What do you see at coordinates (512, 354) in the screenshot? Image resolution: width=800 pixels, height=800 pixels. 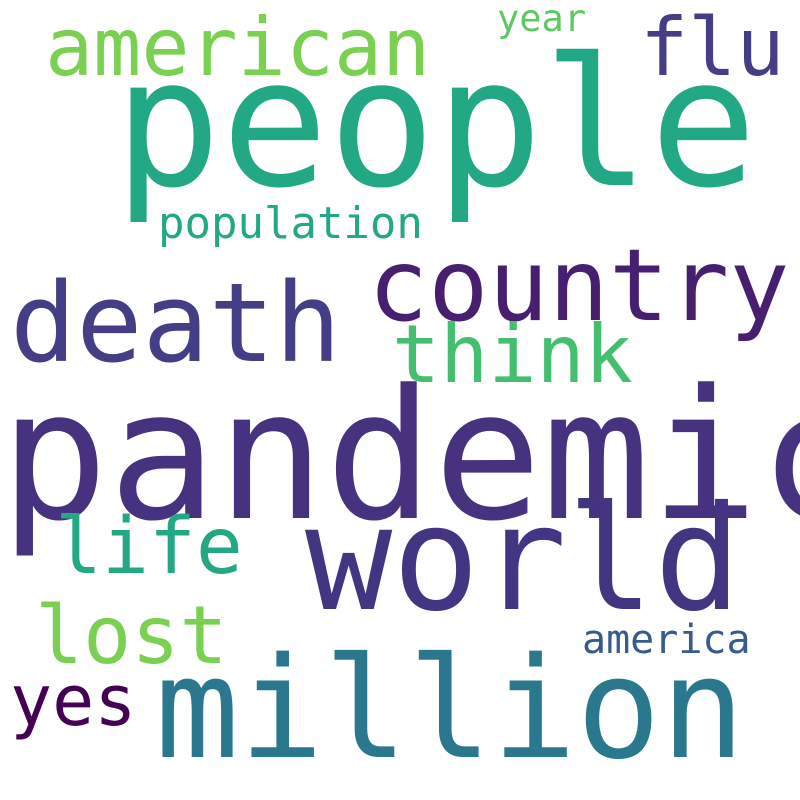 I see `word-think: think` at bounding box center [512, 354].